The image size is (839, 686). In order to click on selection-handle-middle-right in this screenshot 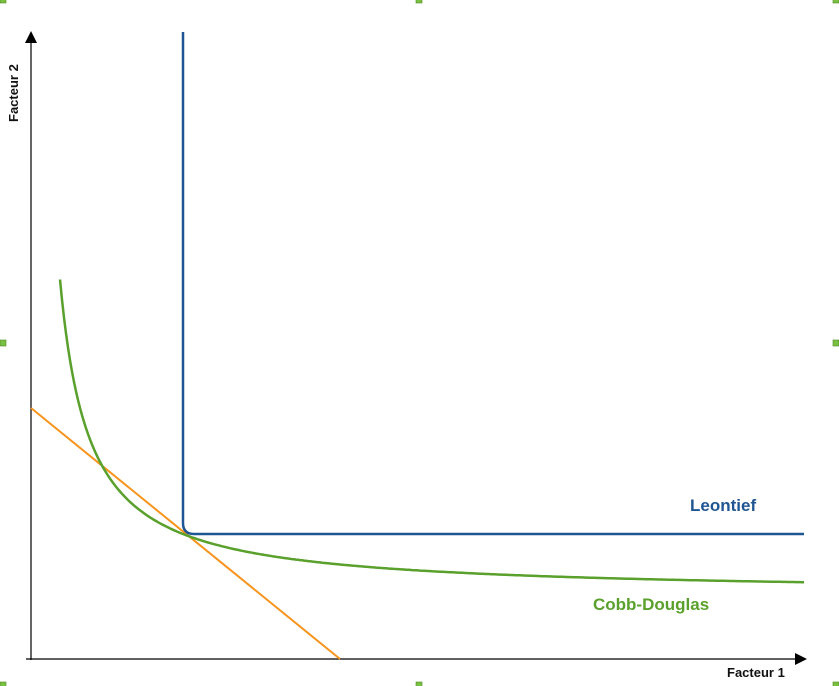, I will do `click(835, 343)`.